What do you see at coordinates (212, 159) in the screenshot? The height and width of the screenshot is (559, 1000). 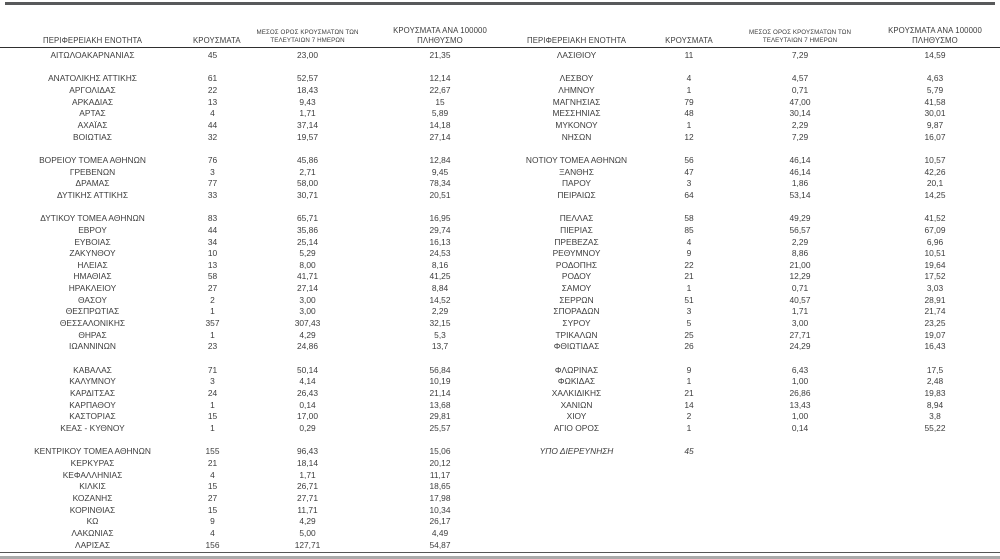 I see `cases-cell: 76` at bounding box center [212, 159].